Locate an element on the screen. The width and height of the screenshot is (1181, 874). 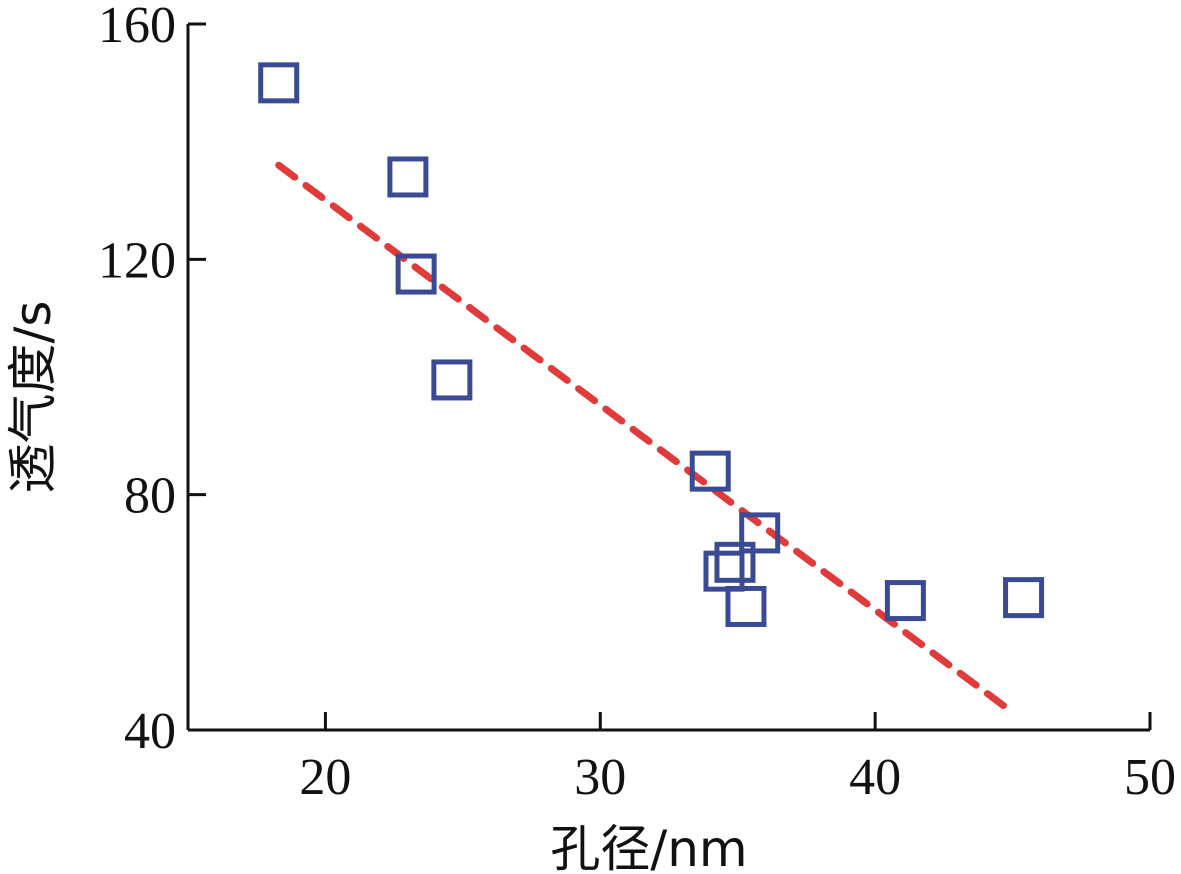
y-axis-title: 透气度/s is located at coordinates (33, 397).